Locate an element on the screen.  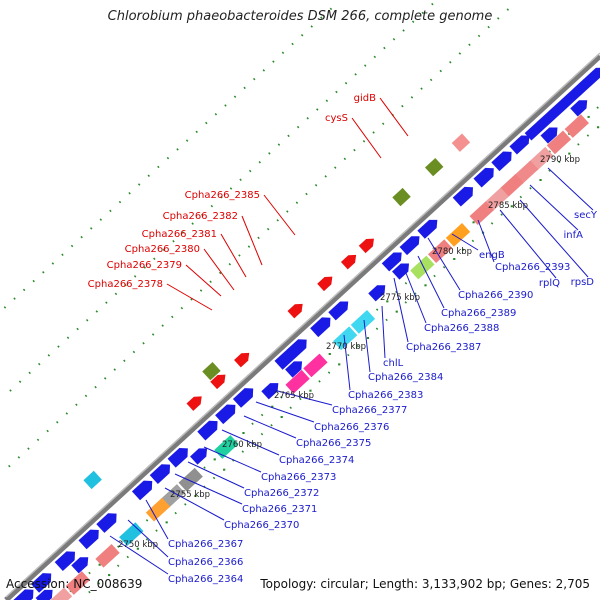
forward-gene-label: rpsD is located at coordinates (583, 282).